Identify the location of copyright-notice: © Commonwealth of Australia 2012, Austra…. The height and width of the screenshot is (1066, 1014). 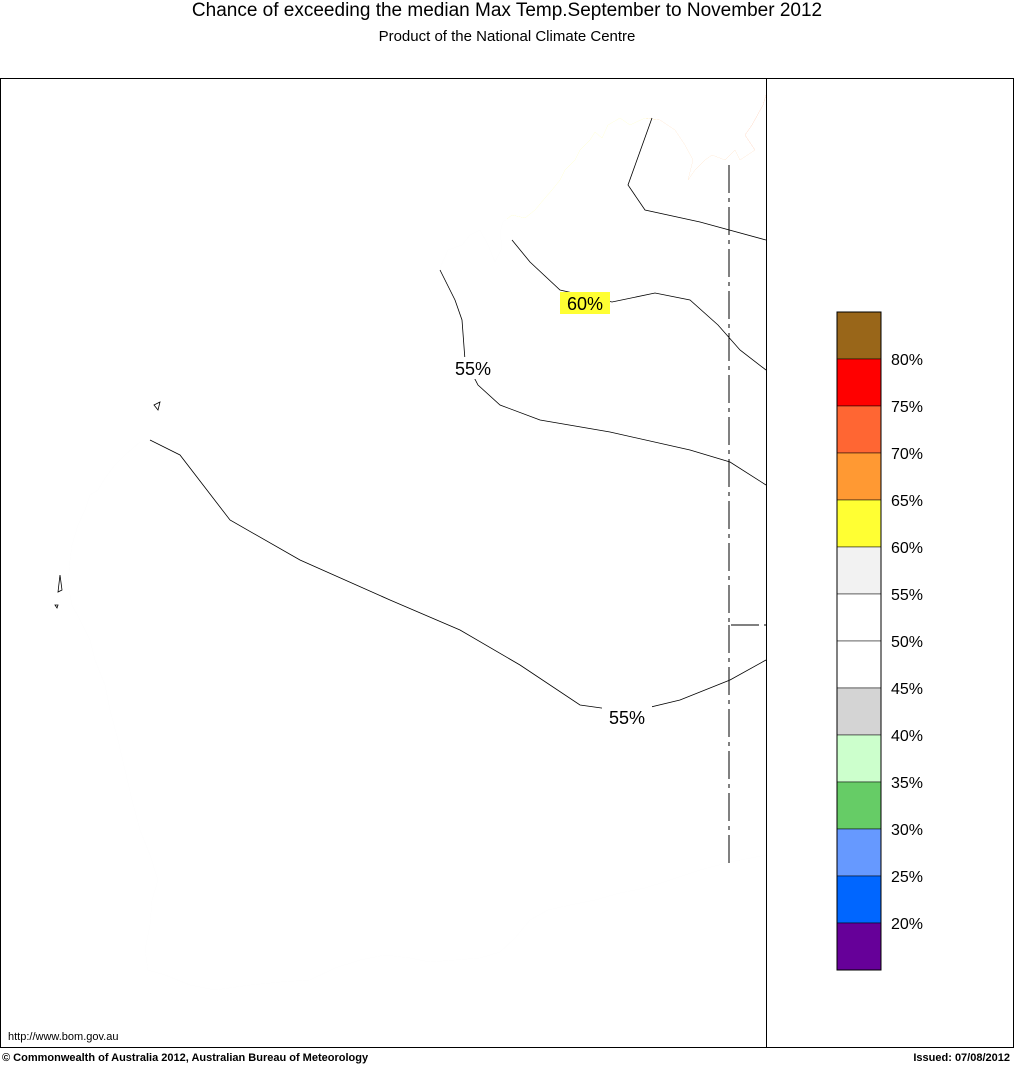
(185, 1058).